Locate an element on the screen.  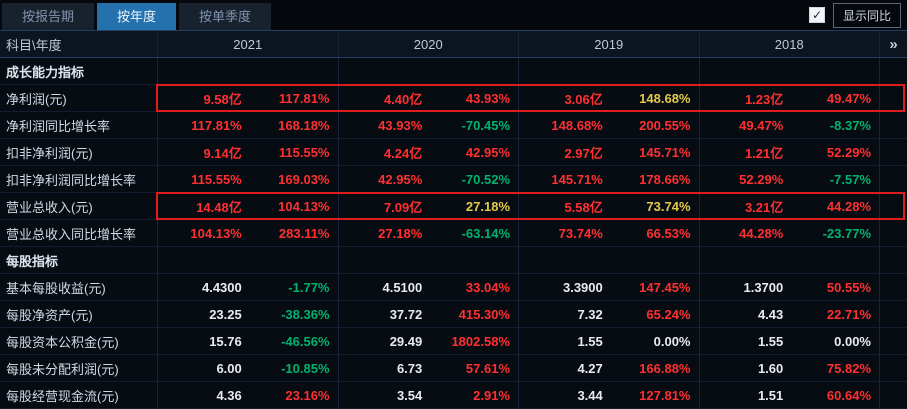
row-label: 净利润同比增长率 is located at coordinates (79, 125).